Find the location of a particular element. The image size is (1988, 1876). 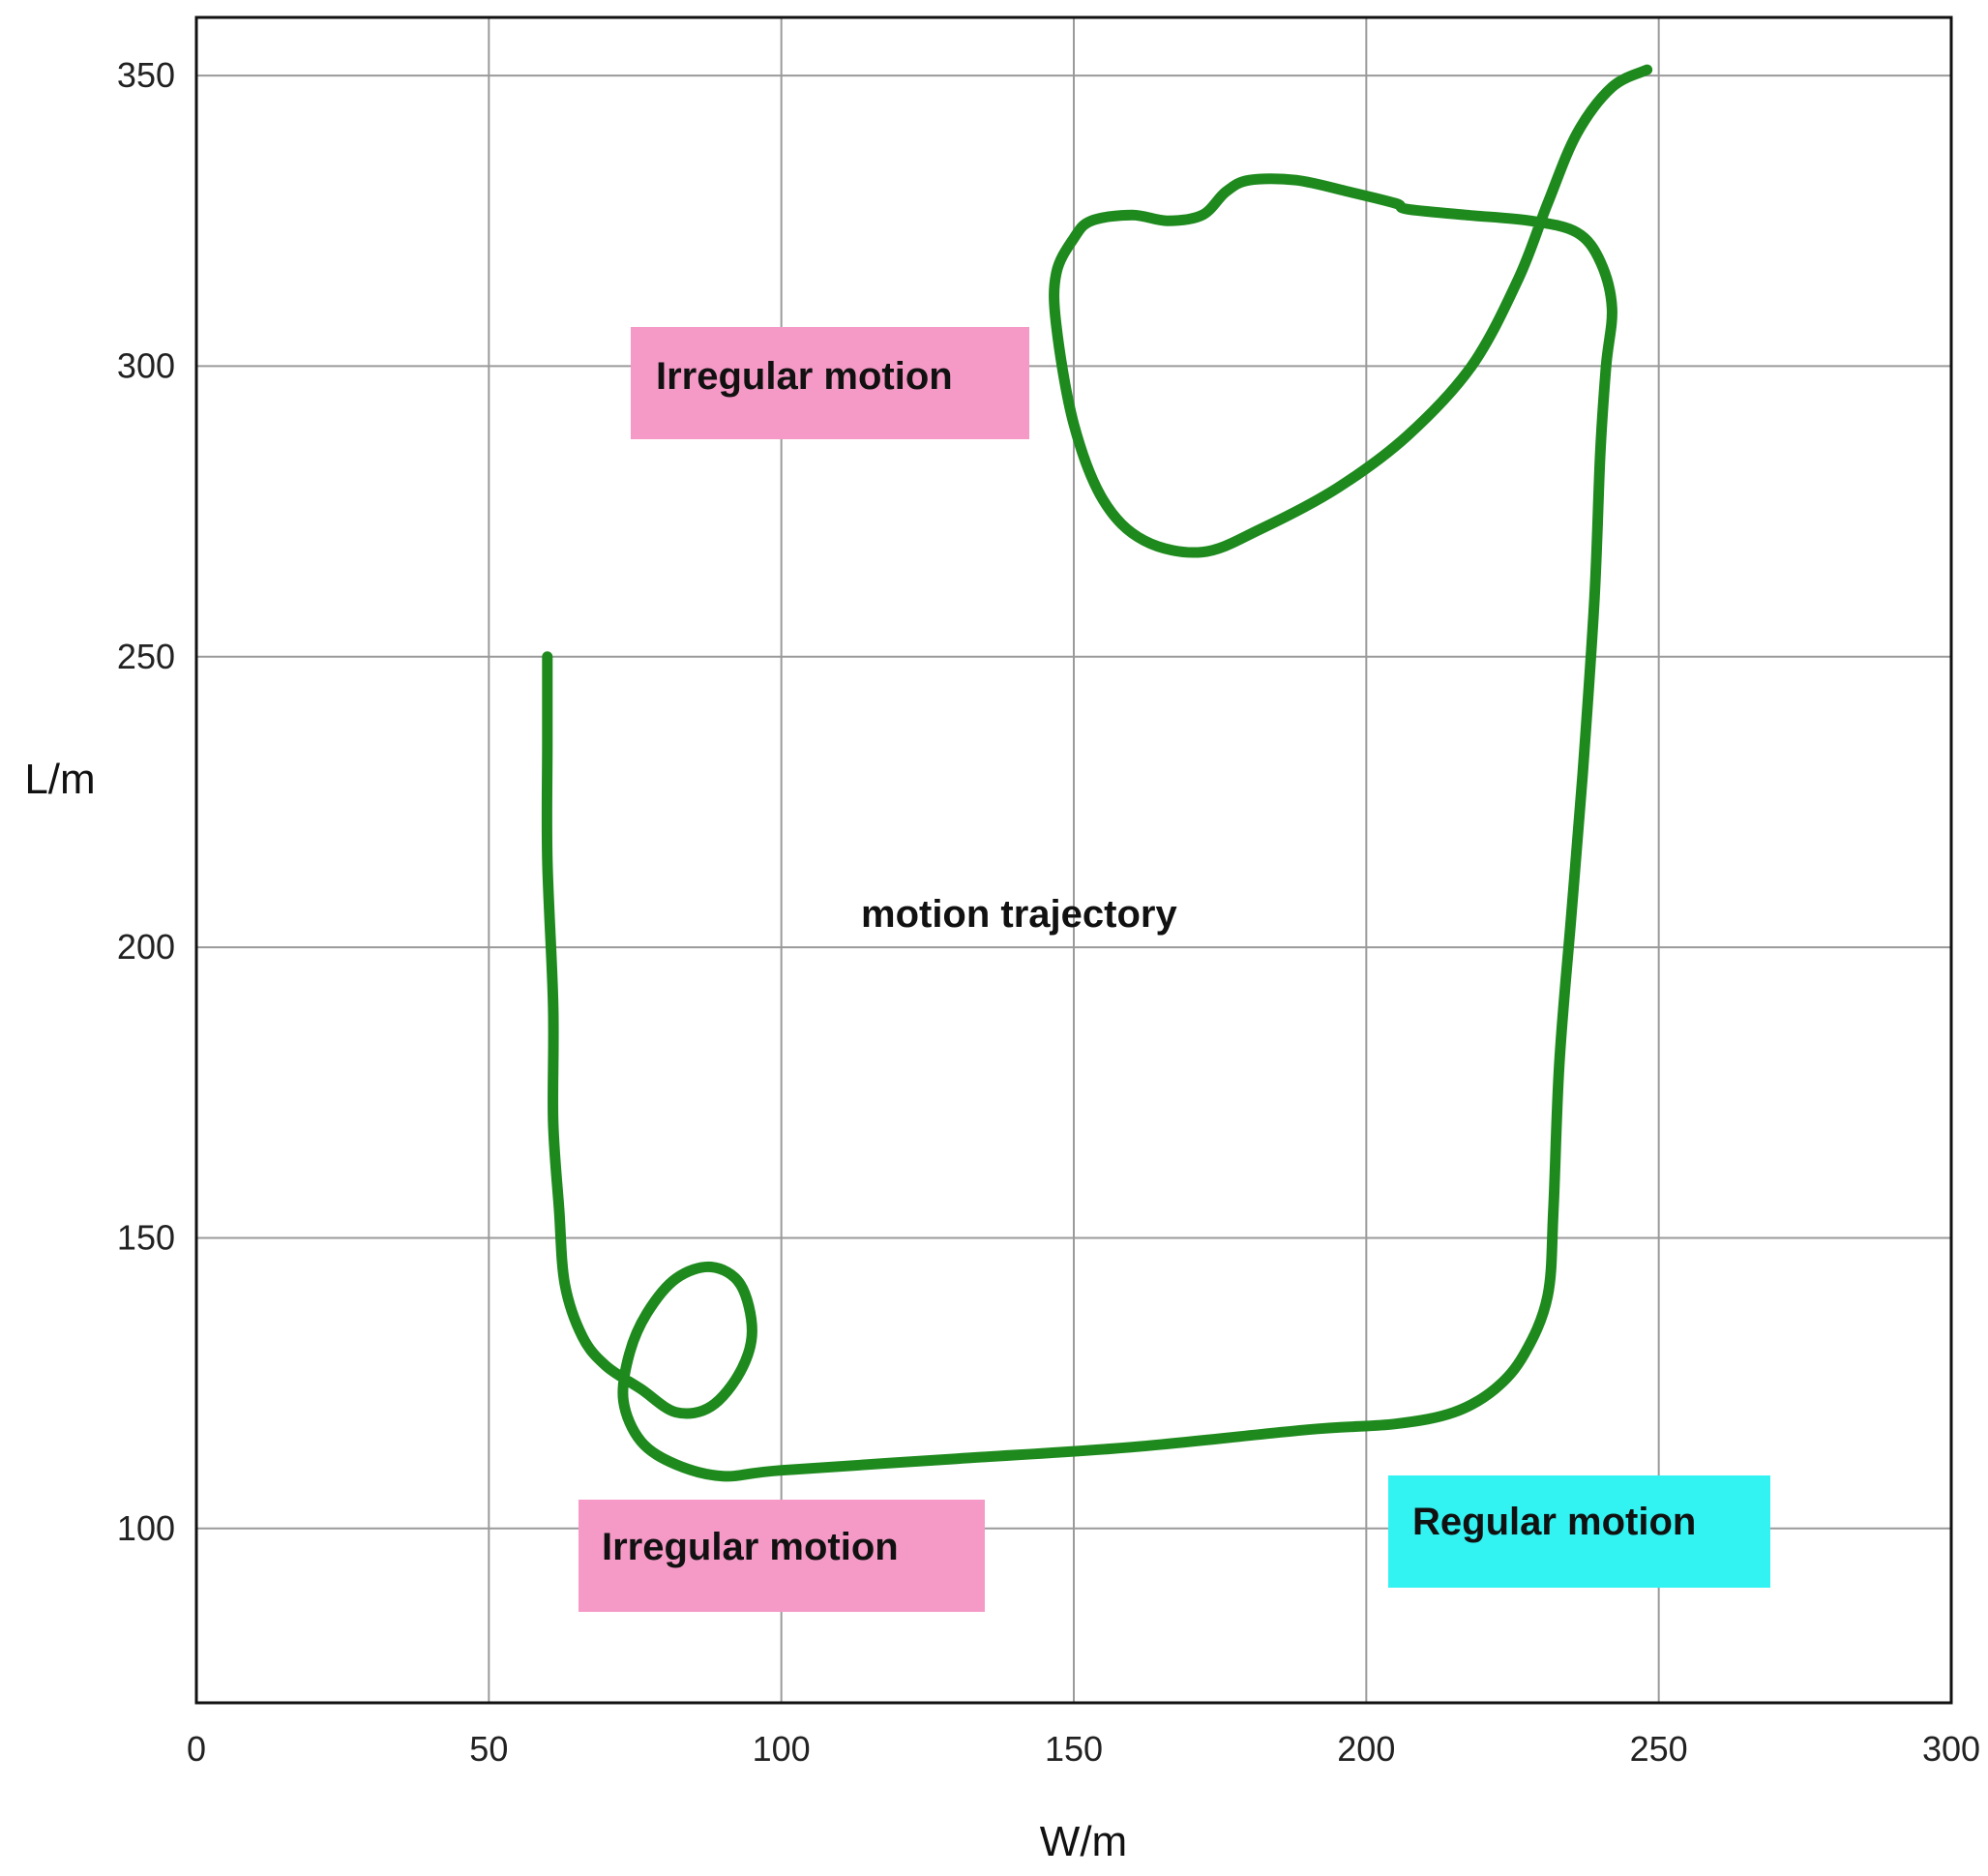

x-tick-label: 100 is located at coordinates (782, 1749).